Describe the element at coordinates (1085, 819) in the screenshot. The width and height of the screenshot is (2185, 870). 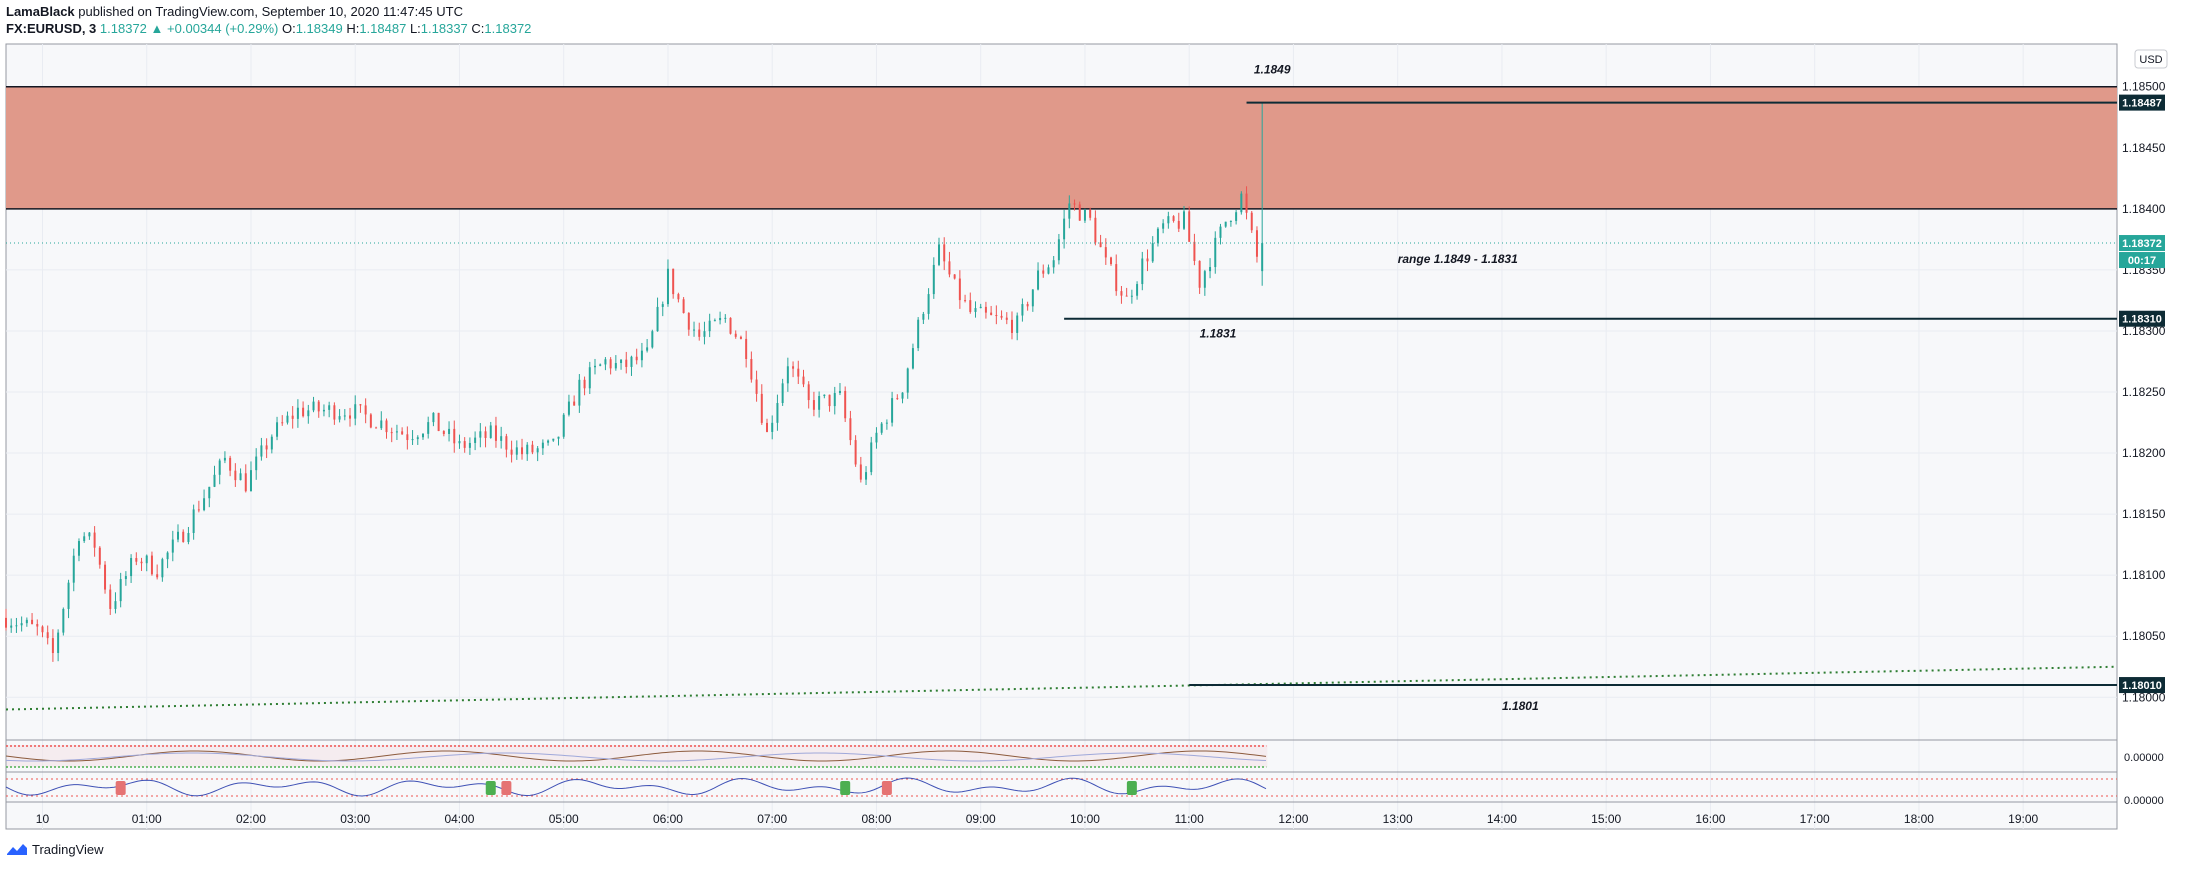
I see `time-tick-label: 10:00` at that location.